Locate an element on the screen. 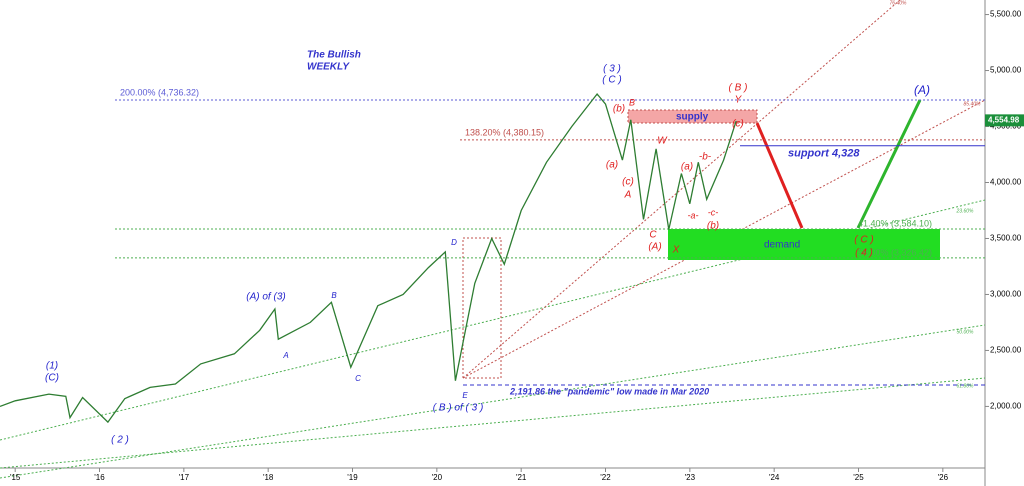 Image resolution: width=1024 pixels, height=486 pixels. wave-label: ( 2 ) is located at coordinates (120, 440).